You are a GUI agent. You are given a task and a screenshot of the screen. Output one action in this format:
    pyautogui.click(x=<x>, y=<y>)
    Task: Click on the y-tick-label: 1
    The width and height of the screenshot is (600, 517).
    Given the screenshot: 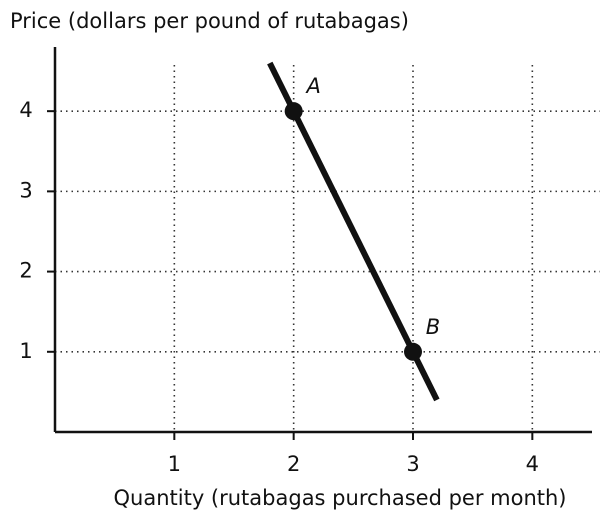 What is the action you would take?
    pyautogui.click(x=25, y=351)
    